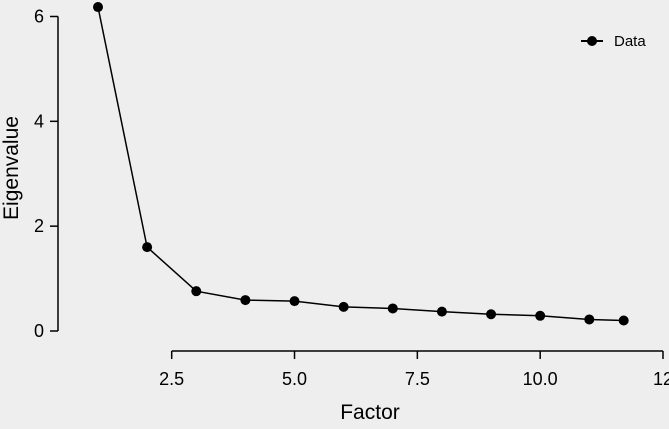 The height and width of the screenshot is (429, 669). Describe the element at coordinates (39, 16) in the screenshot. I see `y-tick-label: 6` at that location.